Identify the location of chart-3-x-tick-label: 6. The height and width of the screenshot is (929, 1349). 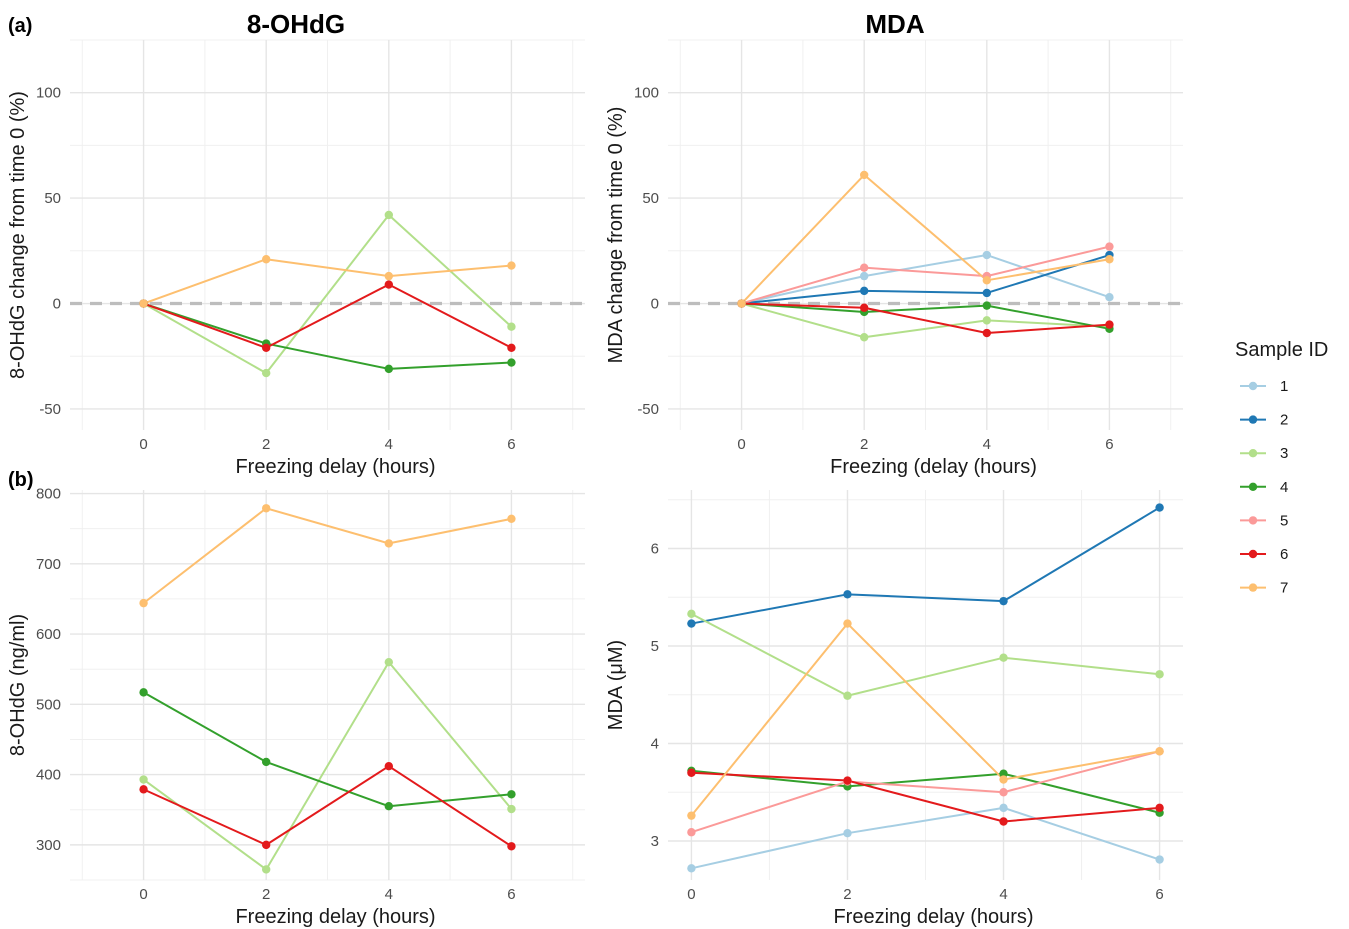
(1159, 894).